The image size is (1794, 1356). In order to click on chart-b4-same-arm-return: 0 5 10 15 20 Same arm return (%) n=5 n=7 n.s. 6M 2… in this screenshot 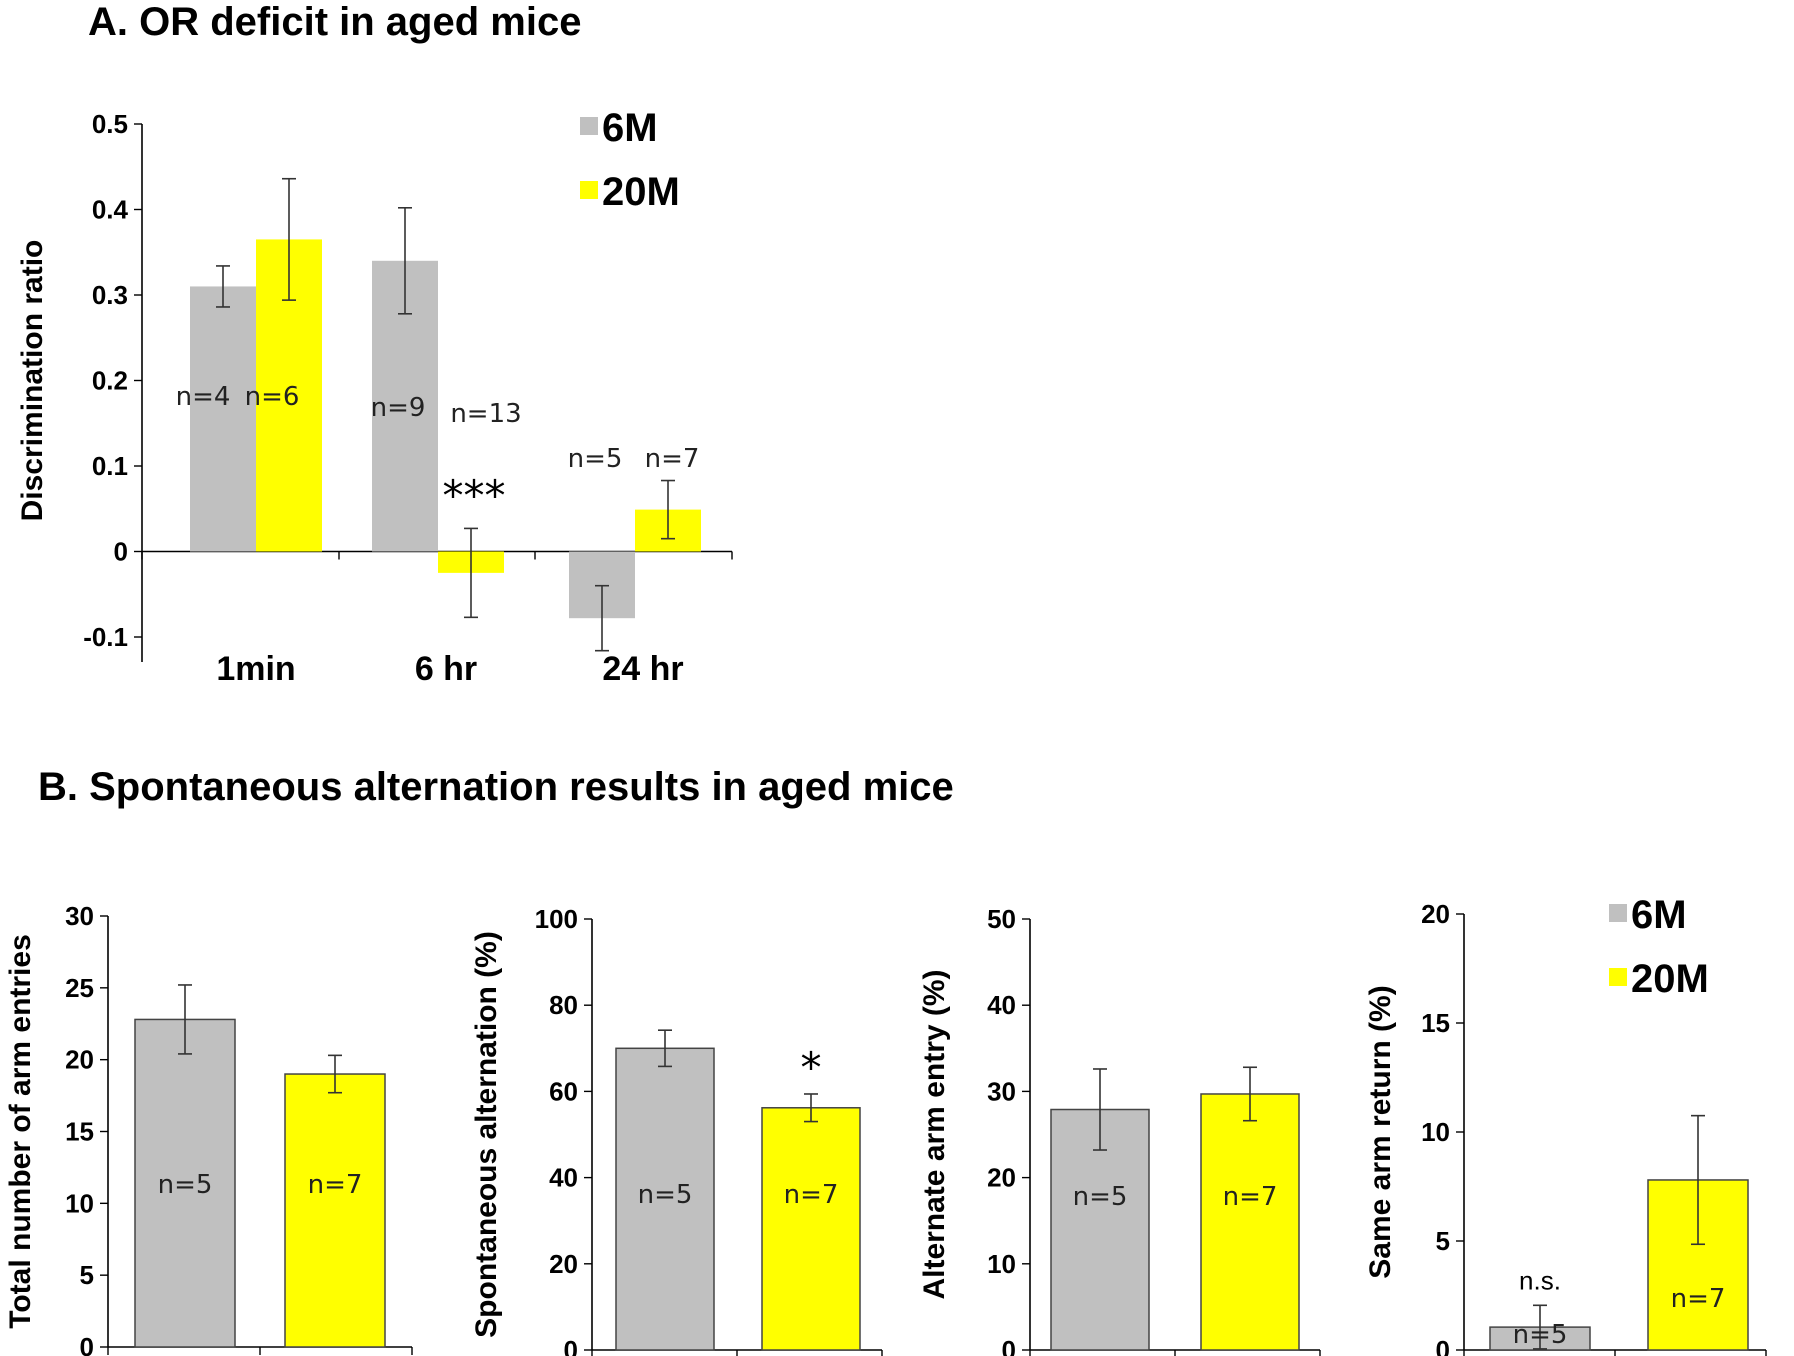, I will do `click(1565, 1124)`.